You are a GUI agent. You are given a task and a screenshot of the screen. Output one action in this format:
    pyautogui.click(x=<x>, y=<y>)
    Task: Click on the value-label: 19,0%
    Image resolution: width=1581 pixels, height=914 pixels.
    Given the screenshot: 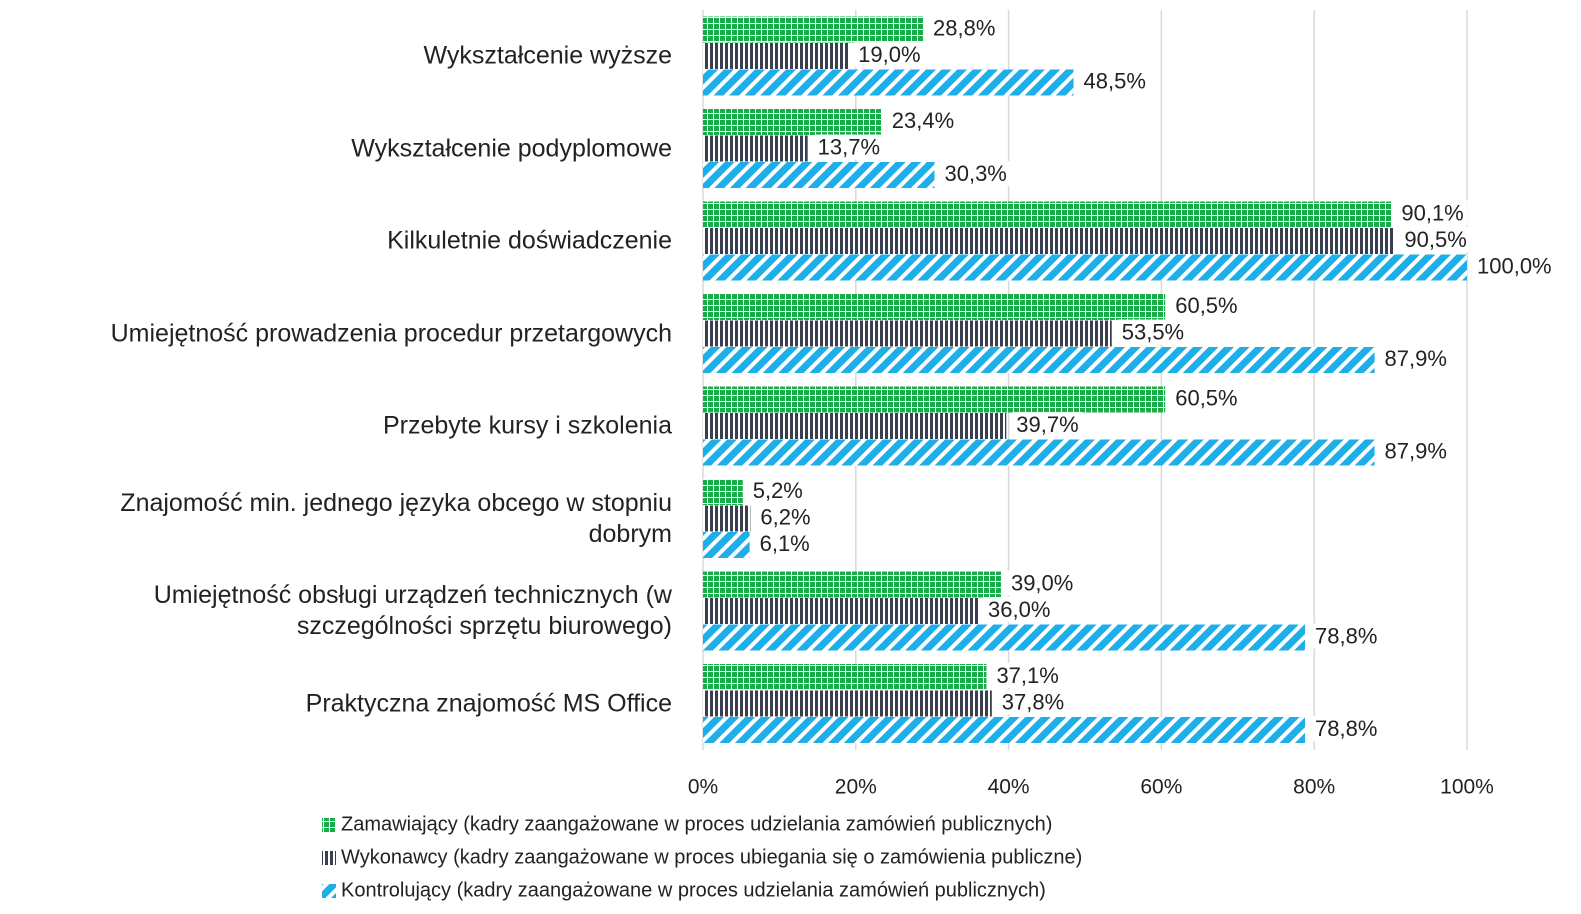 What is the action you would take?
    pyautogui.click(x=889, y=54)
    